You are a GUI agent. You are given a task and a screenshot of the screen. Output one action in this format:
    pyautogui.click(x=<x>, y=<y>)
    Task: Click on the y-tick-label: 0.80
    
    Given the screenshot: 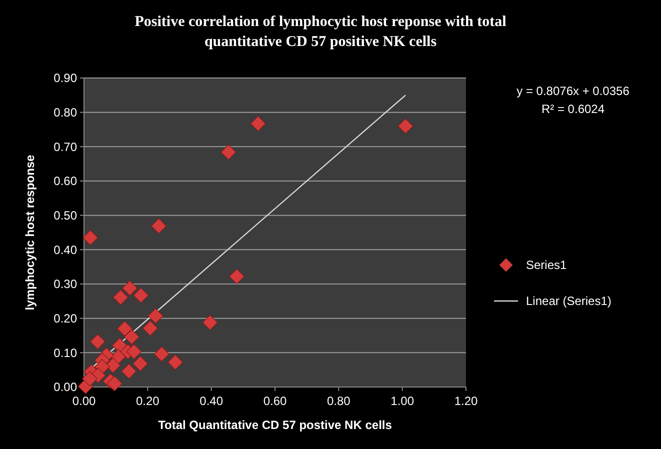 What is the action you would take?
    pyautogui.click(x=66, y=113)
    